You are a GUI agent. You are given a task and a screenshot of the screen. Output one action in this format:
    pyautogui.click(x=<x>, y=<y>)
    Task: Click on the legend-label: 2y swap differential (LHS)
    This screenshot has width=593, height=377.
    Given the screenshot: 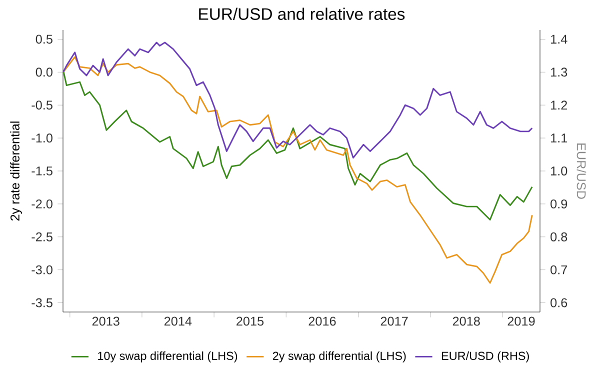 What is the action you would take?
    pyautogui.click(x=339, y=356)
    